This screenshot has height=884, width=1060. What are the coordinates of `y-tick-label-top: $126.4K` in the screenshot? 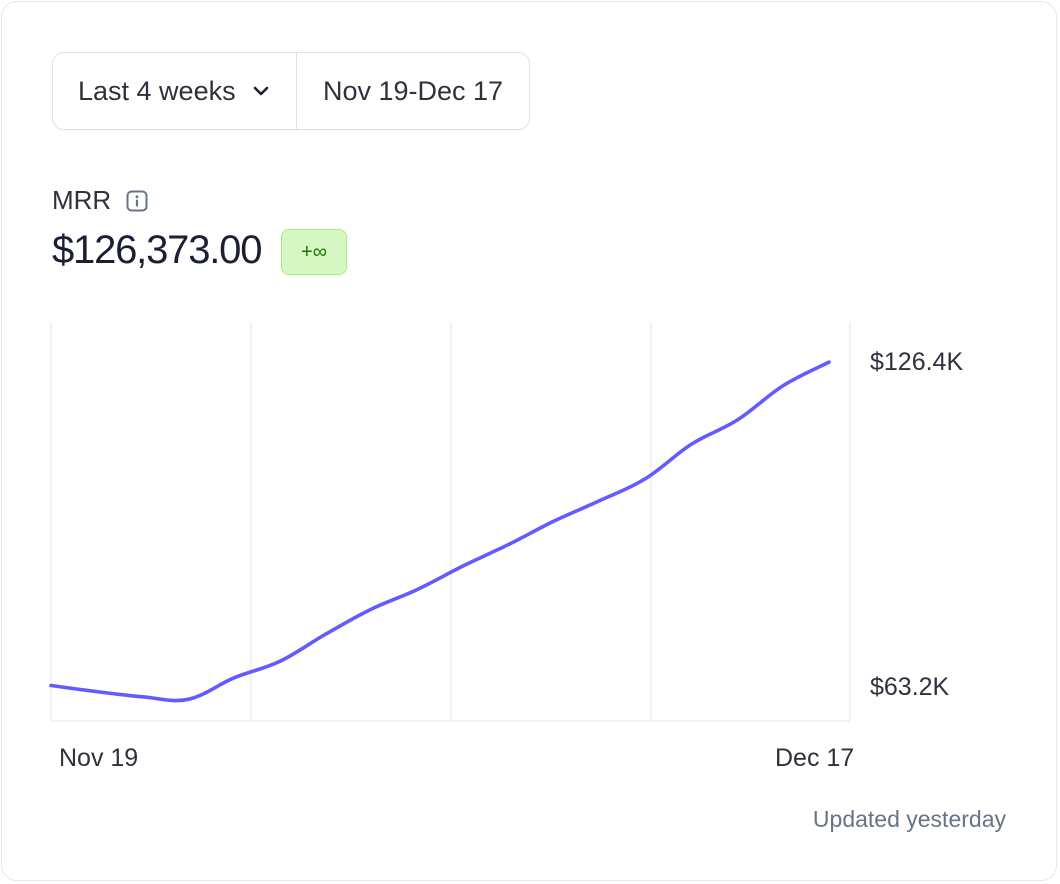 It's located at (916, 362).